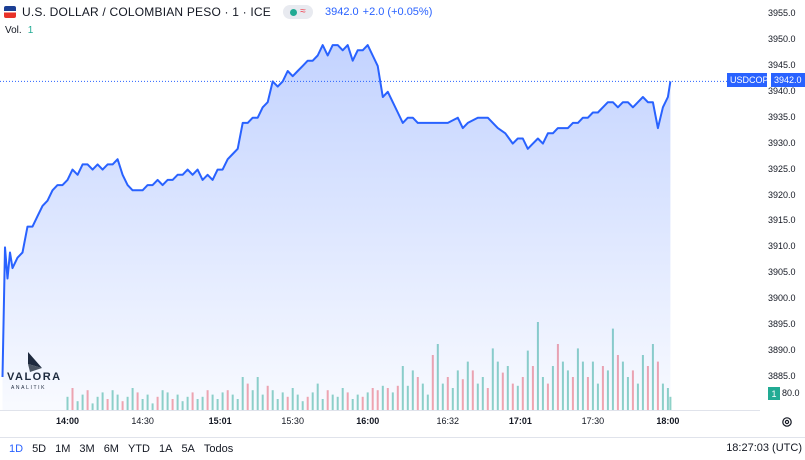 Image resolution: width=805 pixels, height=460 pixels. I want to click on price-tick-label: 3905.0, so click(782, 272).